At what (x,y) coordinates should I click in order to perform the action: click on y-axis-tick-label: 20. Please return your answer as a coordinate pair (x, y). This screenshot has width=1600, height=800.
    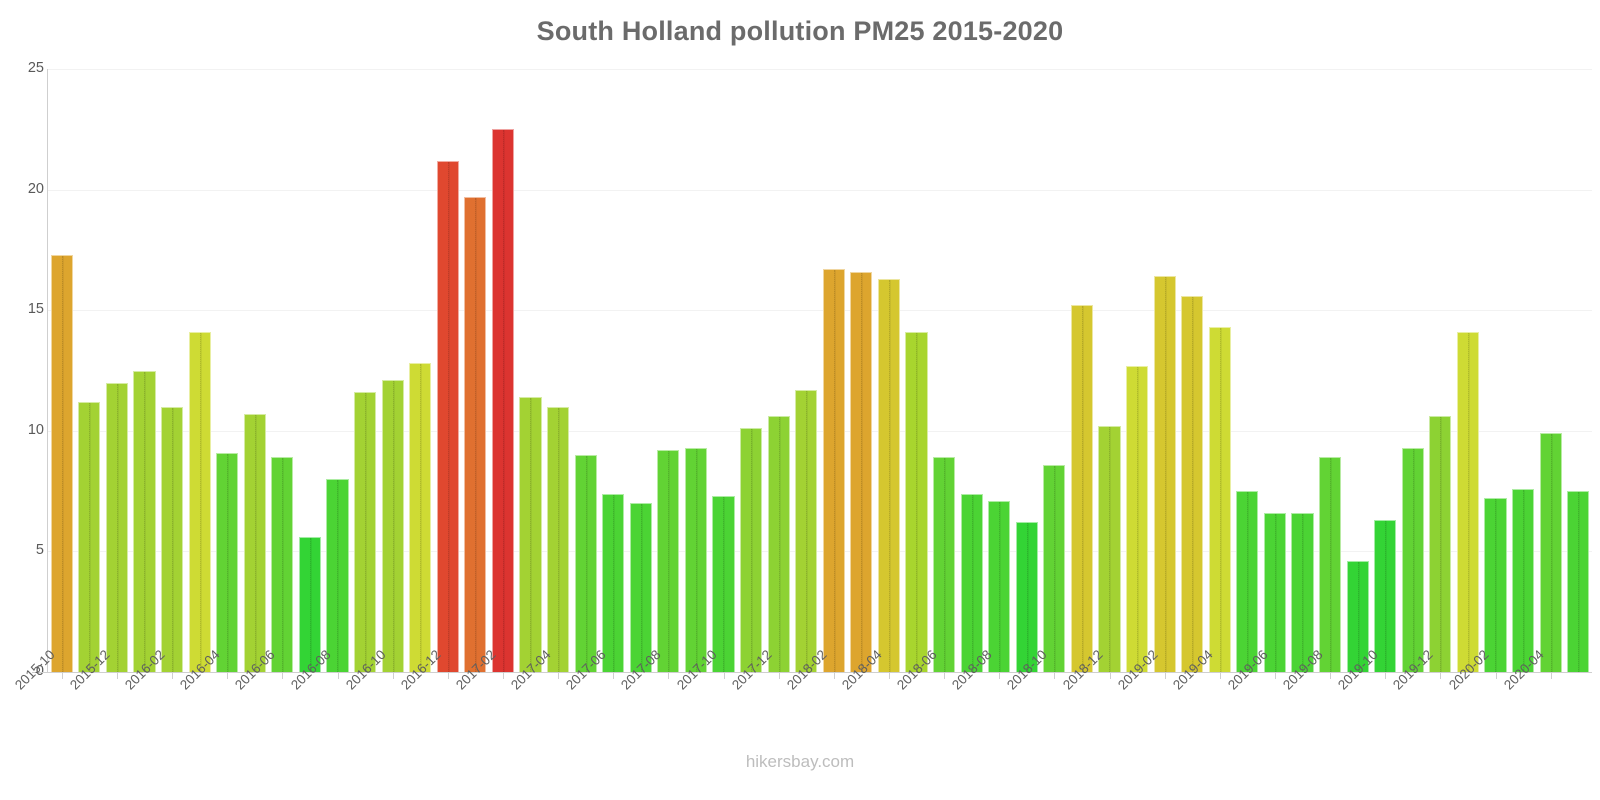
    Looking at the image, I should click on (35, 188).